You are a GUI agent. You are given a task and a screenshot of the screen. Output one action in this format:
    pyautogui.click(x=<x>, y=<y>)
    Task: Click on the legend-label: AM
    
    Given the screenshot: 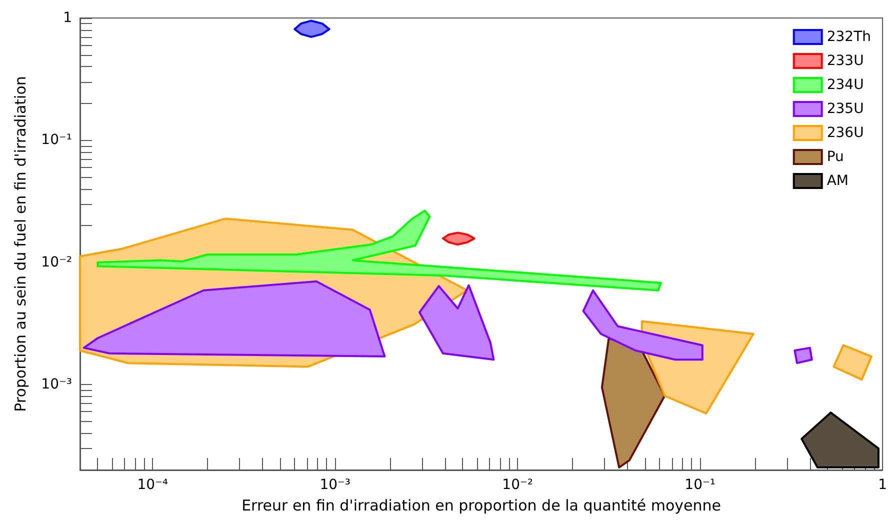 What is the action you would take?
    pyautogui.click(x=837, y=181)
    